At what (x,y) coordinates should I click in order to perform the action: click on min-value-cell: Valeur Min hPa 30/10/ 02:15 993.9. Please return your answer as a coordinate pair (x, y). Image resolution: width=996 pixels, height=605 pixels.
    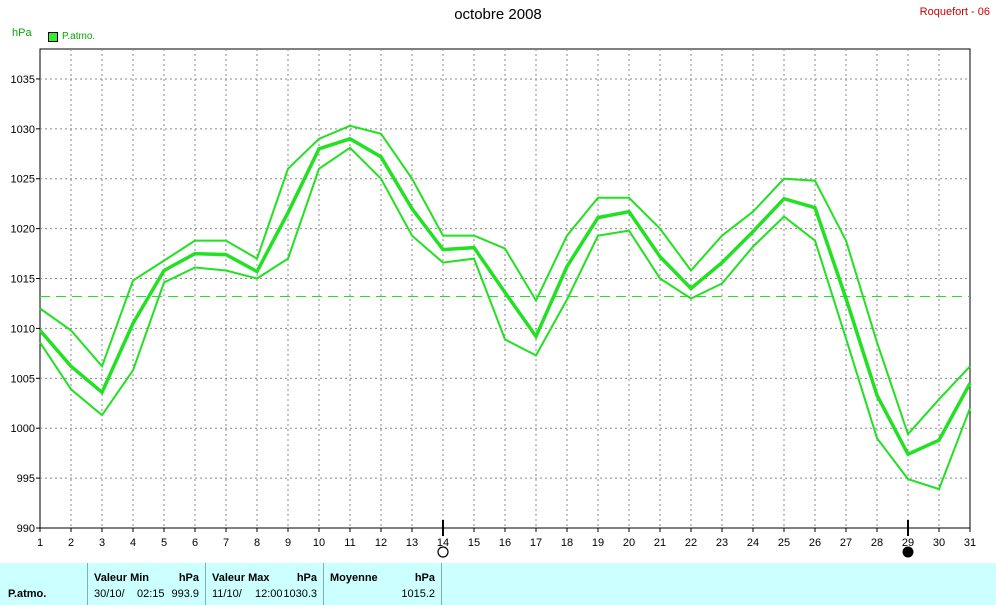
    Looking at the image, I should click on (147, 584).